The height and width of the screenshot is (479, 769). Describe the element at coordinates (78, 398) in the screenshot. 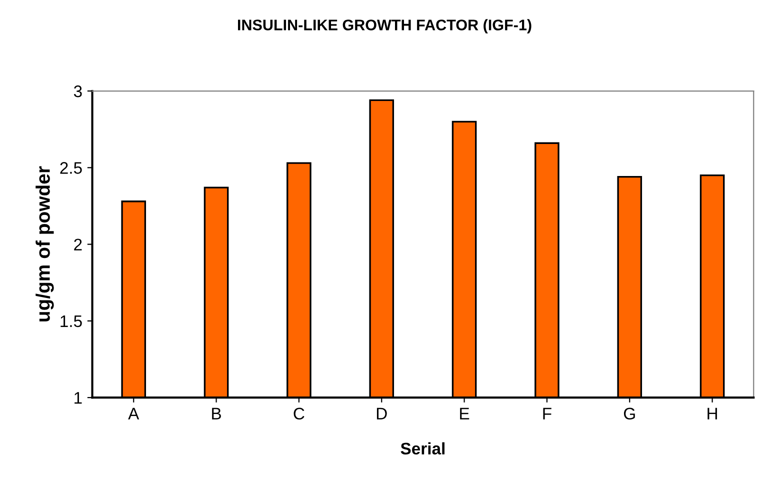

I see `y-tick-label: 1` at that location.